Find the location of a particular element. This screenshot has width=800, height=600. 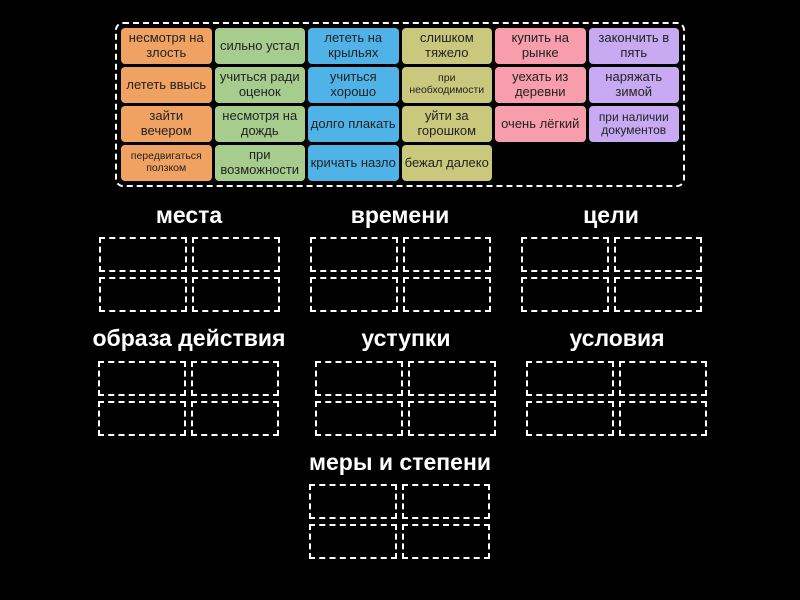

category-title: места is located at coordinates (189, 215).